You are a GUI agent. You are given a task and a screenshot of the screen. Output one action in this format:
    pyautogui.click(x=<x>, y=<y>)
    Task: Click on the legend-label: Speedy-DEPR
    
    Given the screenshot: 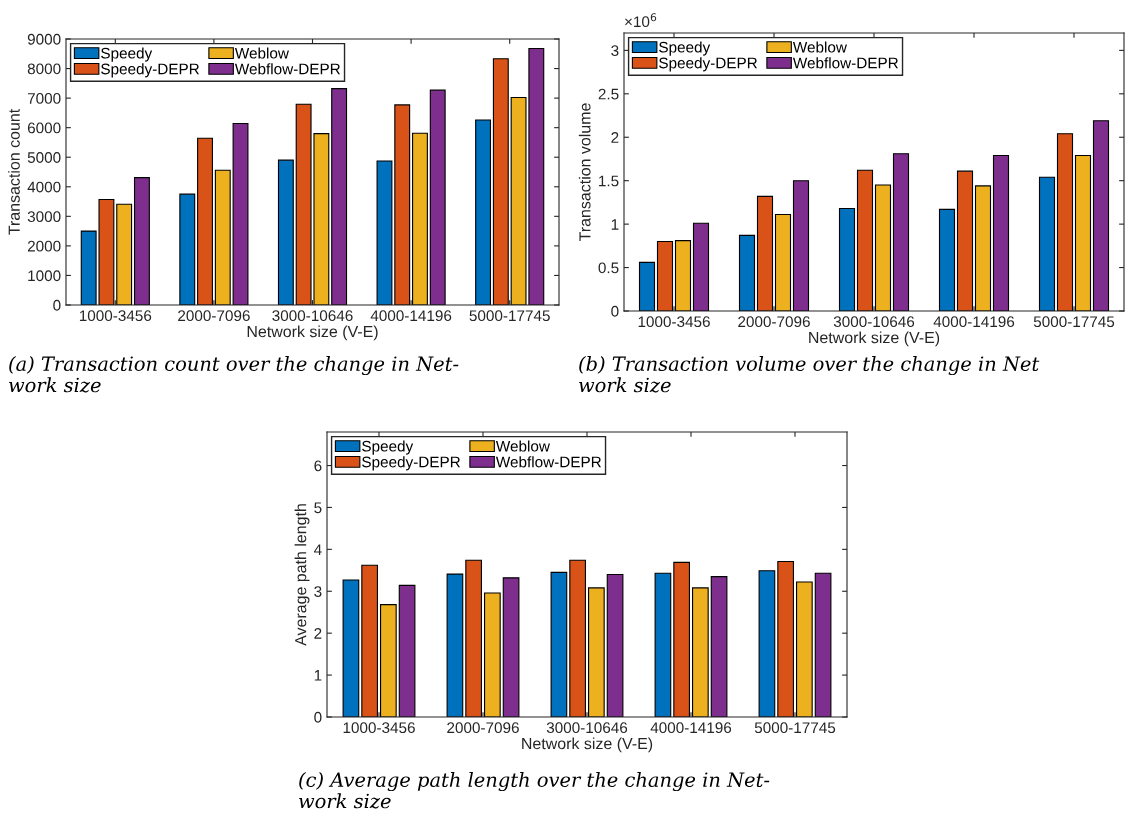 What is the action you would take?
    pyautogui.click(x=150, y=70)
    